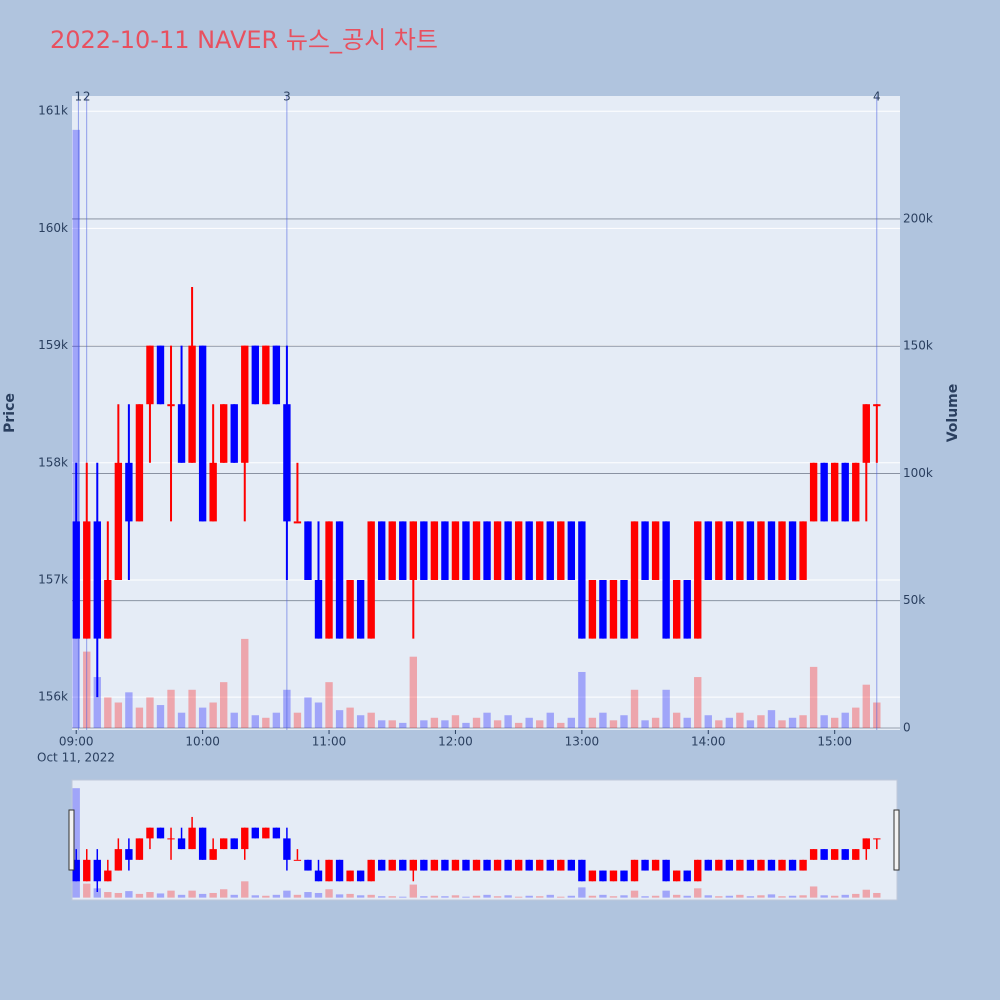 This screenshot has width=1000, height=1000. I want to click on y2-tick-label: 200k, so click(918, 218).